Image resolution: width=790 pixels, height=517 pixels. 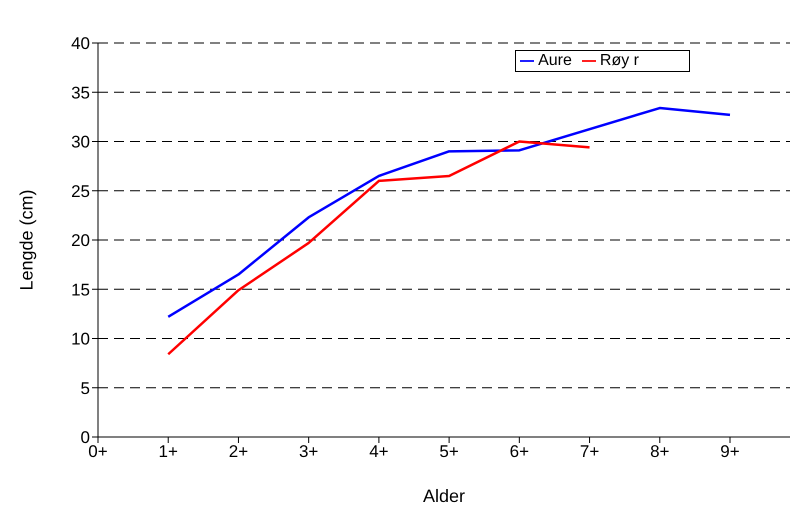 I want to click on x-tick-label: 9+, so click(x=730, y=452).